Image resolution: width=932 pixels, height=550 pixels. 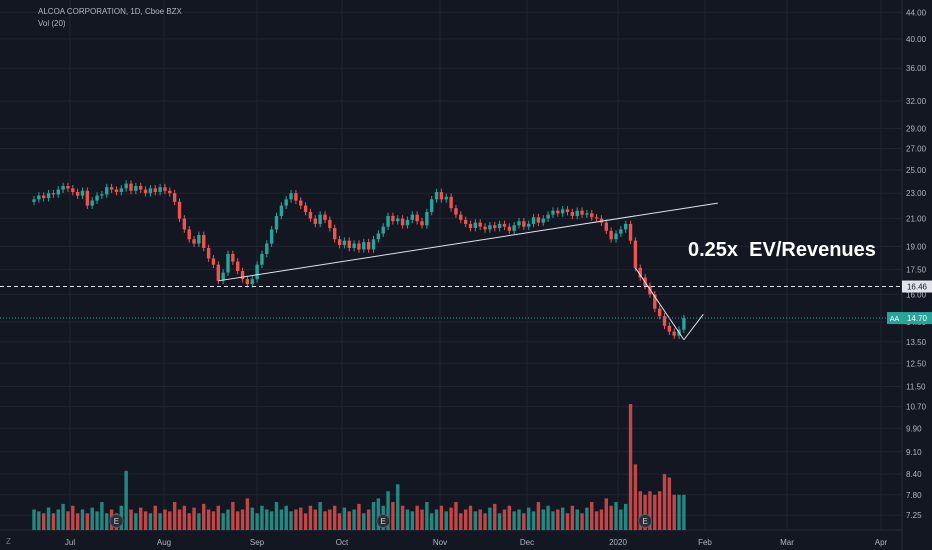 What do you see at coordinates (110, 11) in the screenshot?
I see `symbol-title: ALCOA CORPORATION, 1D, Cboe BZX` at bounding box center [110, 11].